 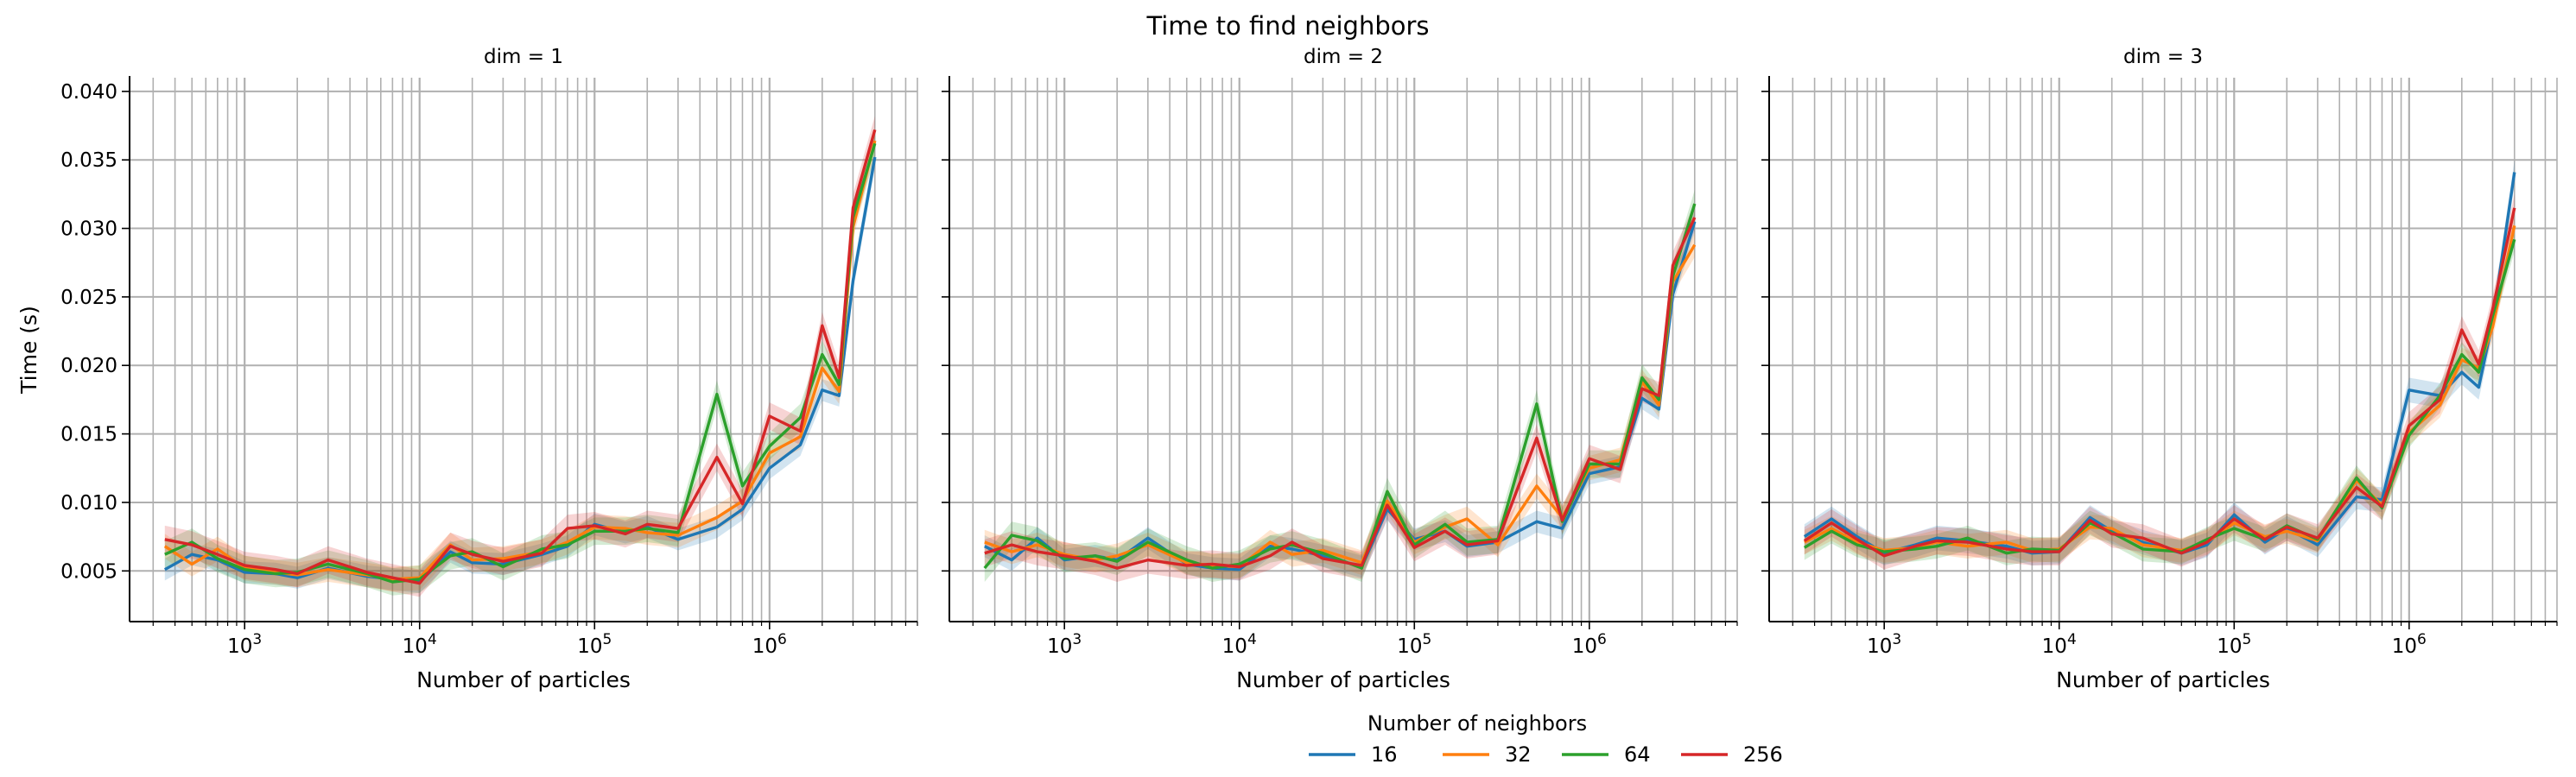 I want to click on y-tick-label: 0.015, so click(x=88, y=435).